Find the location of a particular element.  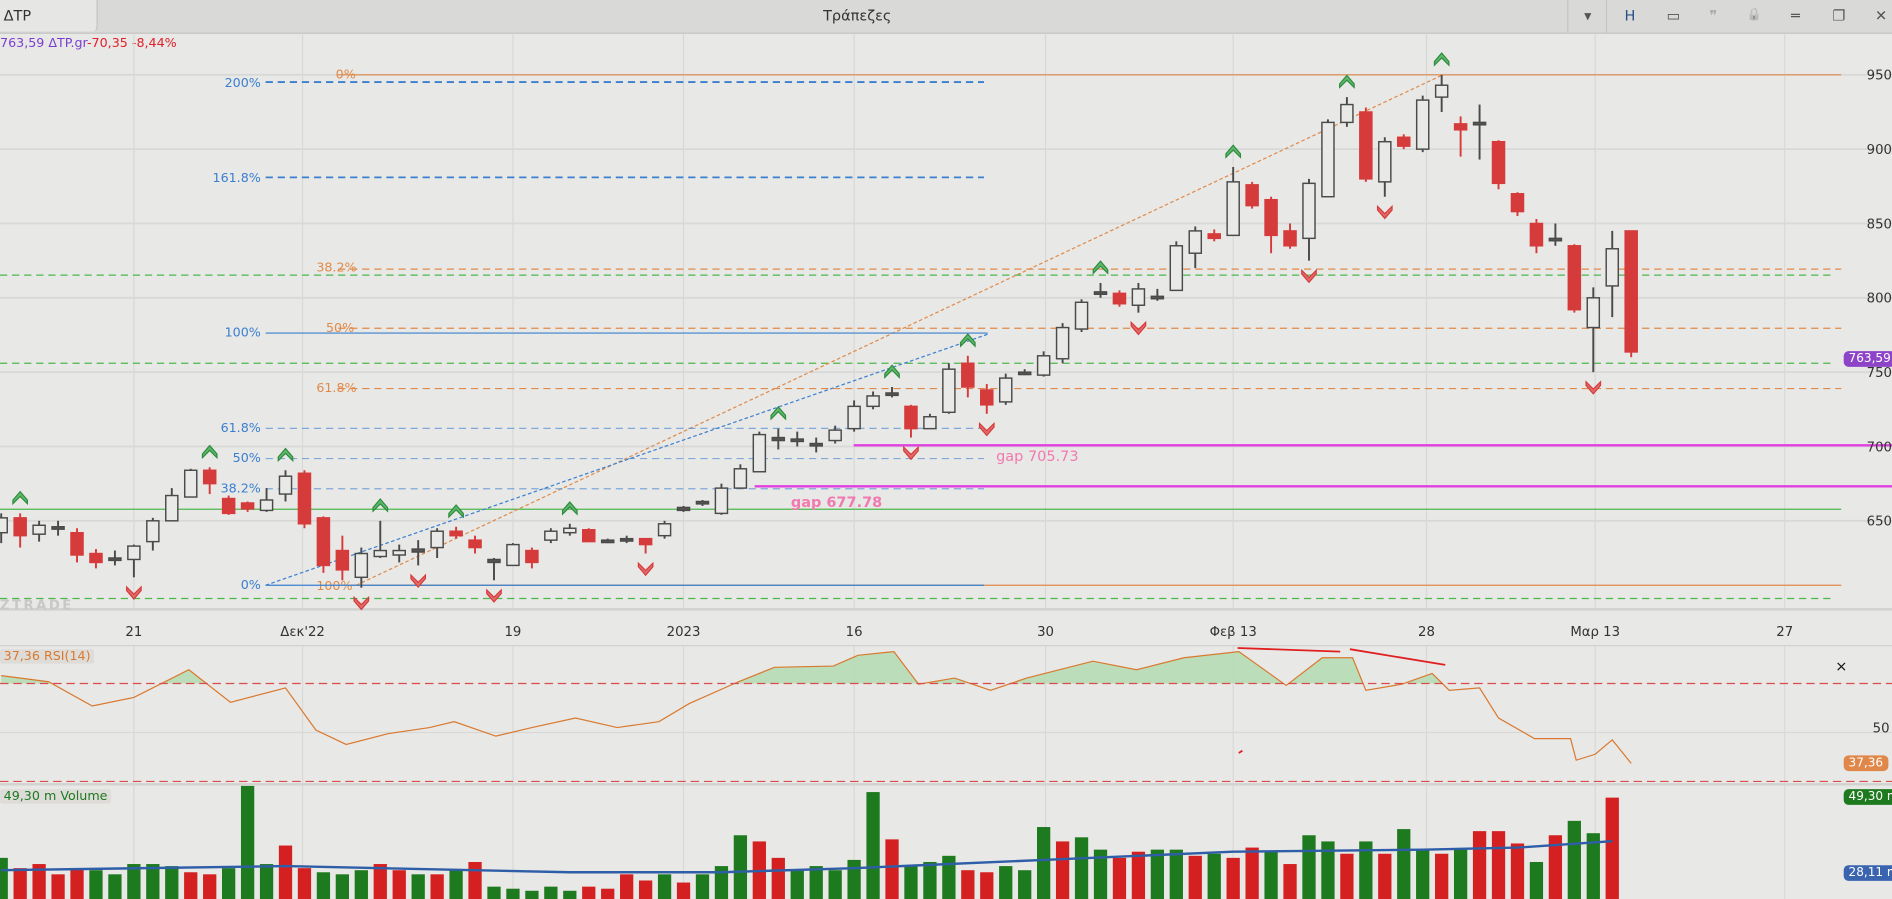

rsi-close-button: × is located at coordinates (1841, 666).